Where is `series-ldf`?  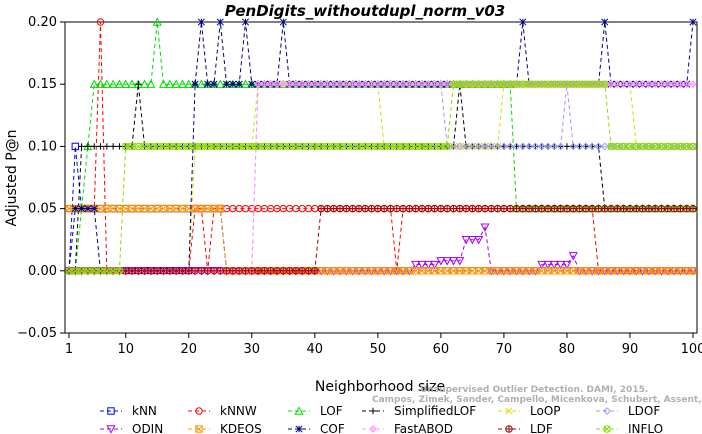
series-ldf is located at coordinates (381, 239).